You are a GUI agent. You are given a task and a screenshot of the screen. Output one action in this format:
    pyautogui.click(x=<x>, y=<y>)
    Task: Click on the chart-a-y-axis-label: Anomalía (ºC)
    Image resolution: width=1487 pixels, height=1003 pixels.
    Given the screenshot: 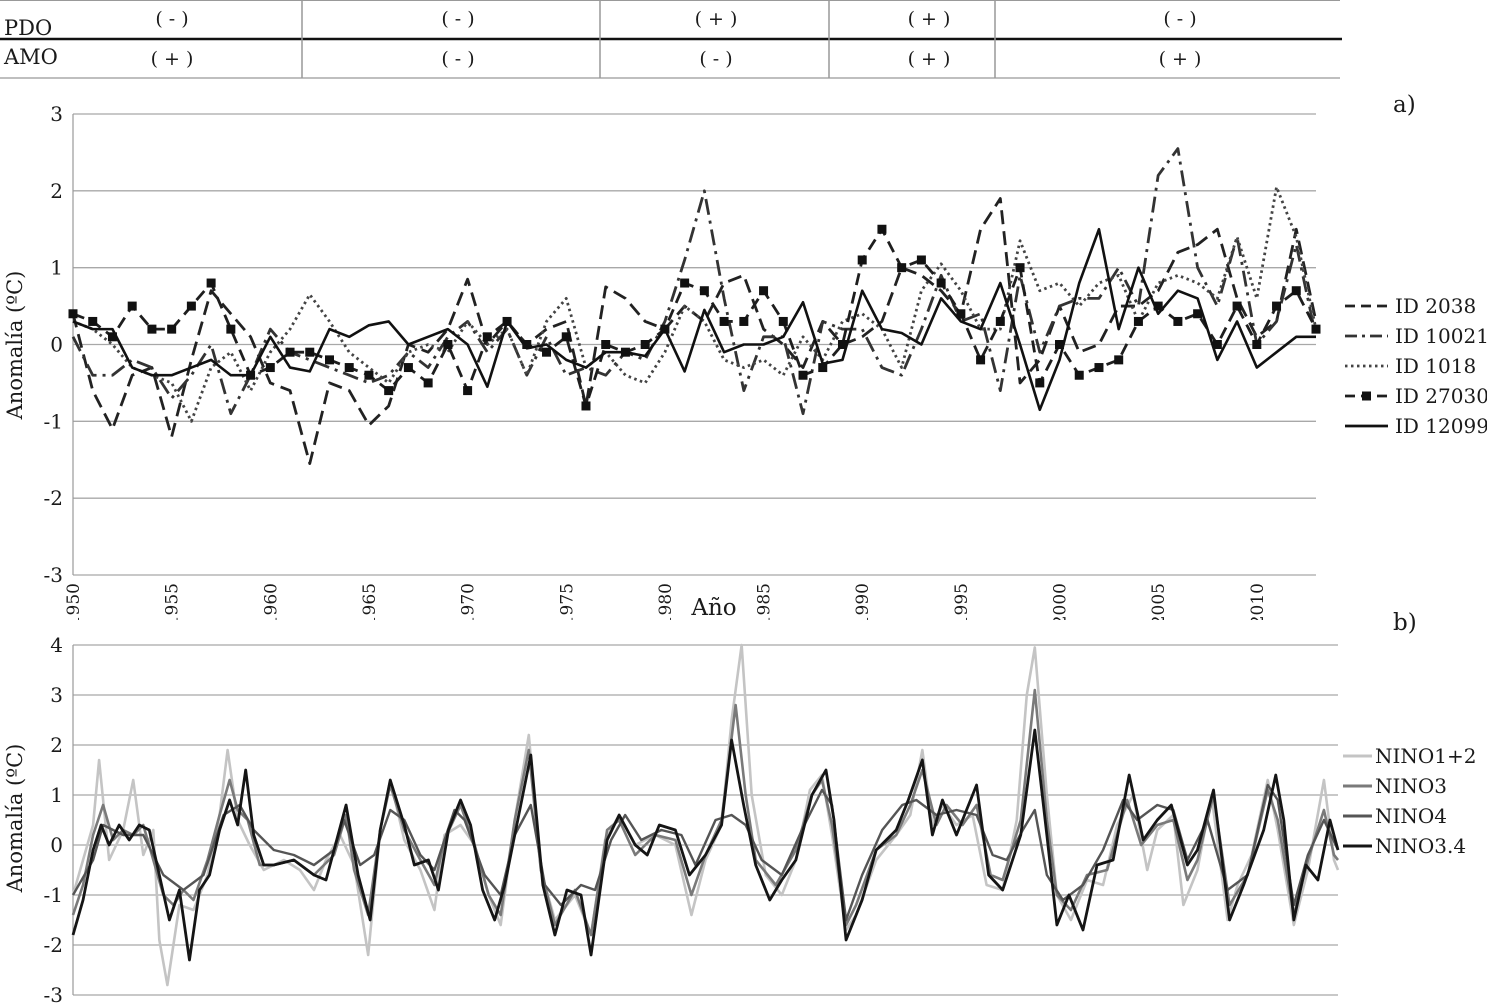 What is the action you would take?
    pyautogui.click(x=15, y=346)
    